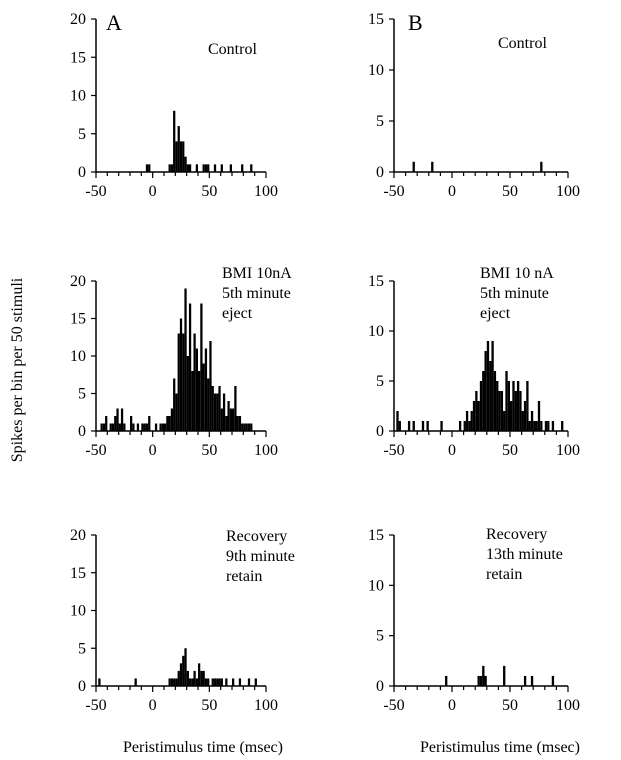 Image resolution: width=621 pixels, height=760 pixels. I want to click on panel-annotation: retain, so click(244, 576).